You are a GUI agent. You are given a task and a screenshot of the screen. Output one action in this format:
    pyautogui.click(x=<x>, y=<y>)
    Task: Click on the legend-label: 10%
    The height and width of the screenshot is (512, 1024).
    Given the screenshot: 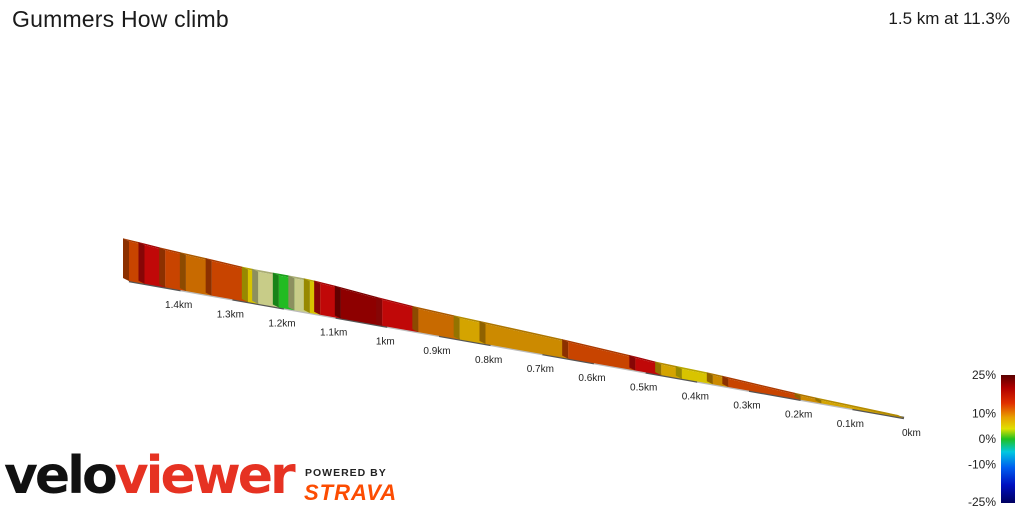 What is the action you would take?
    pyautogui.click(x=984, y=413)
    